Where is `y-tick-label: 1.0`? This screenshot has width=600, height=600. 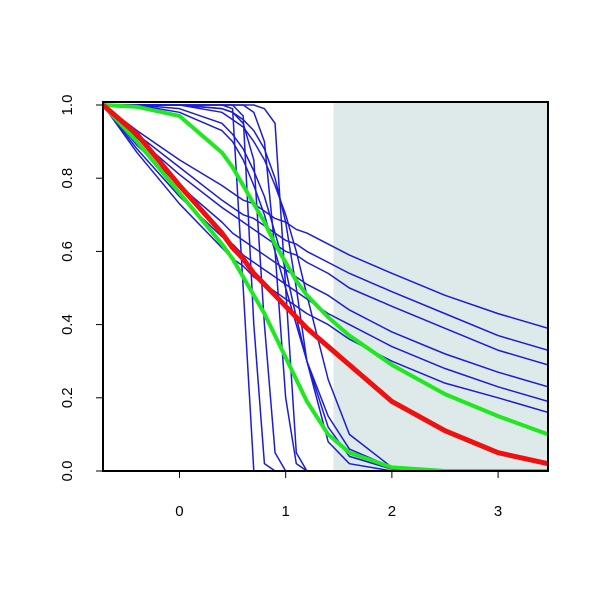 y-tick-label: 1.0 is located at coordinates (67, 105).